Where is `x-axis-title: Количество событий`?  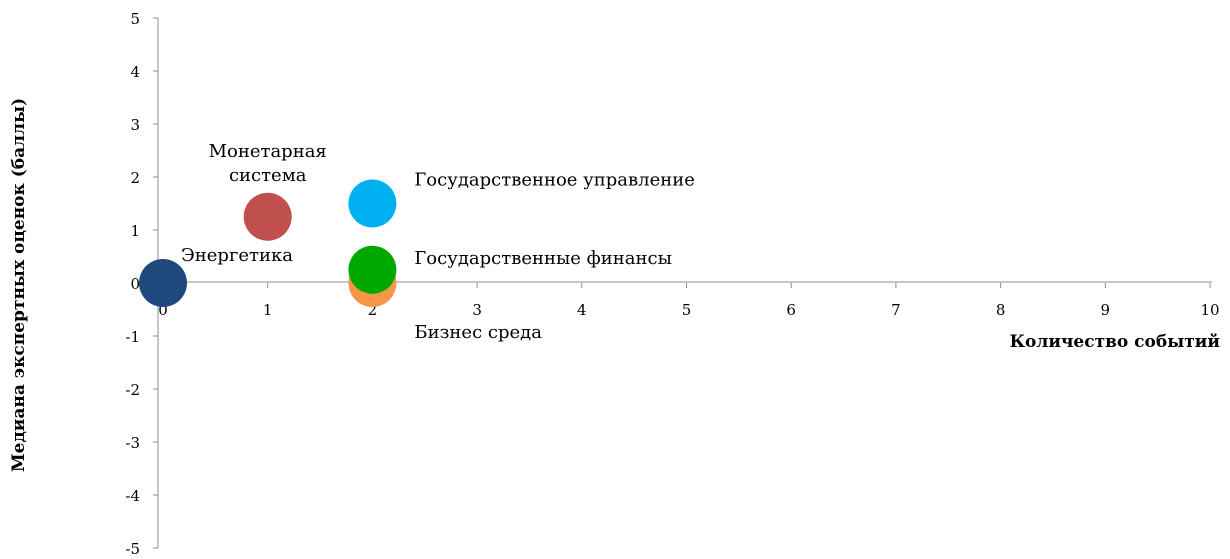
x-axis-title: Количество событий is located at coordinates (1115, 342).